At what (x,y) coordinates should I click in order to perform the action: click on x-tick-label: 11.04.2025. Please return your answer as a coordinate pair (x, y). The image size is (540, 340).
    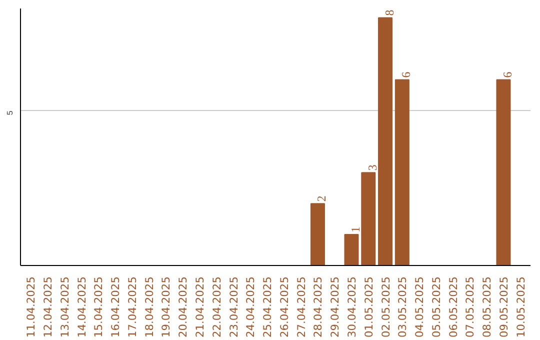
    Looking at the image, I should click on (31, 307).